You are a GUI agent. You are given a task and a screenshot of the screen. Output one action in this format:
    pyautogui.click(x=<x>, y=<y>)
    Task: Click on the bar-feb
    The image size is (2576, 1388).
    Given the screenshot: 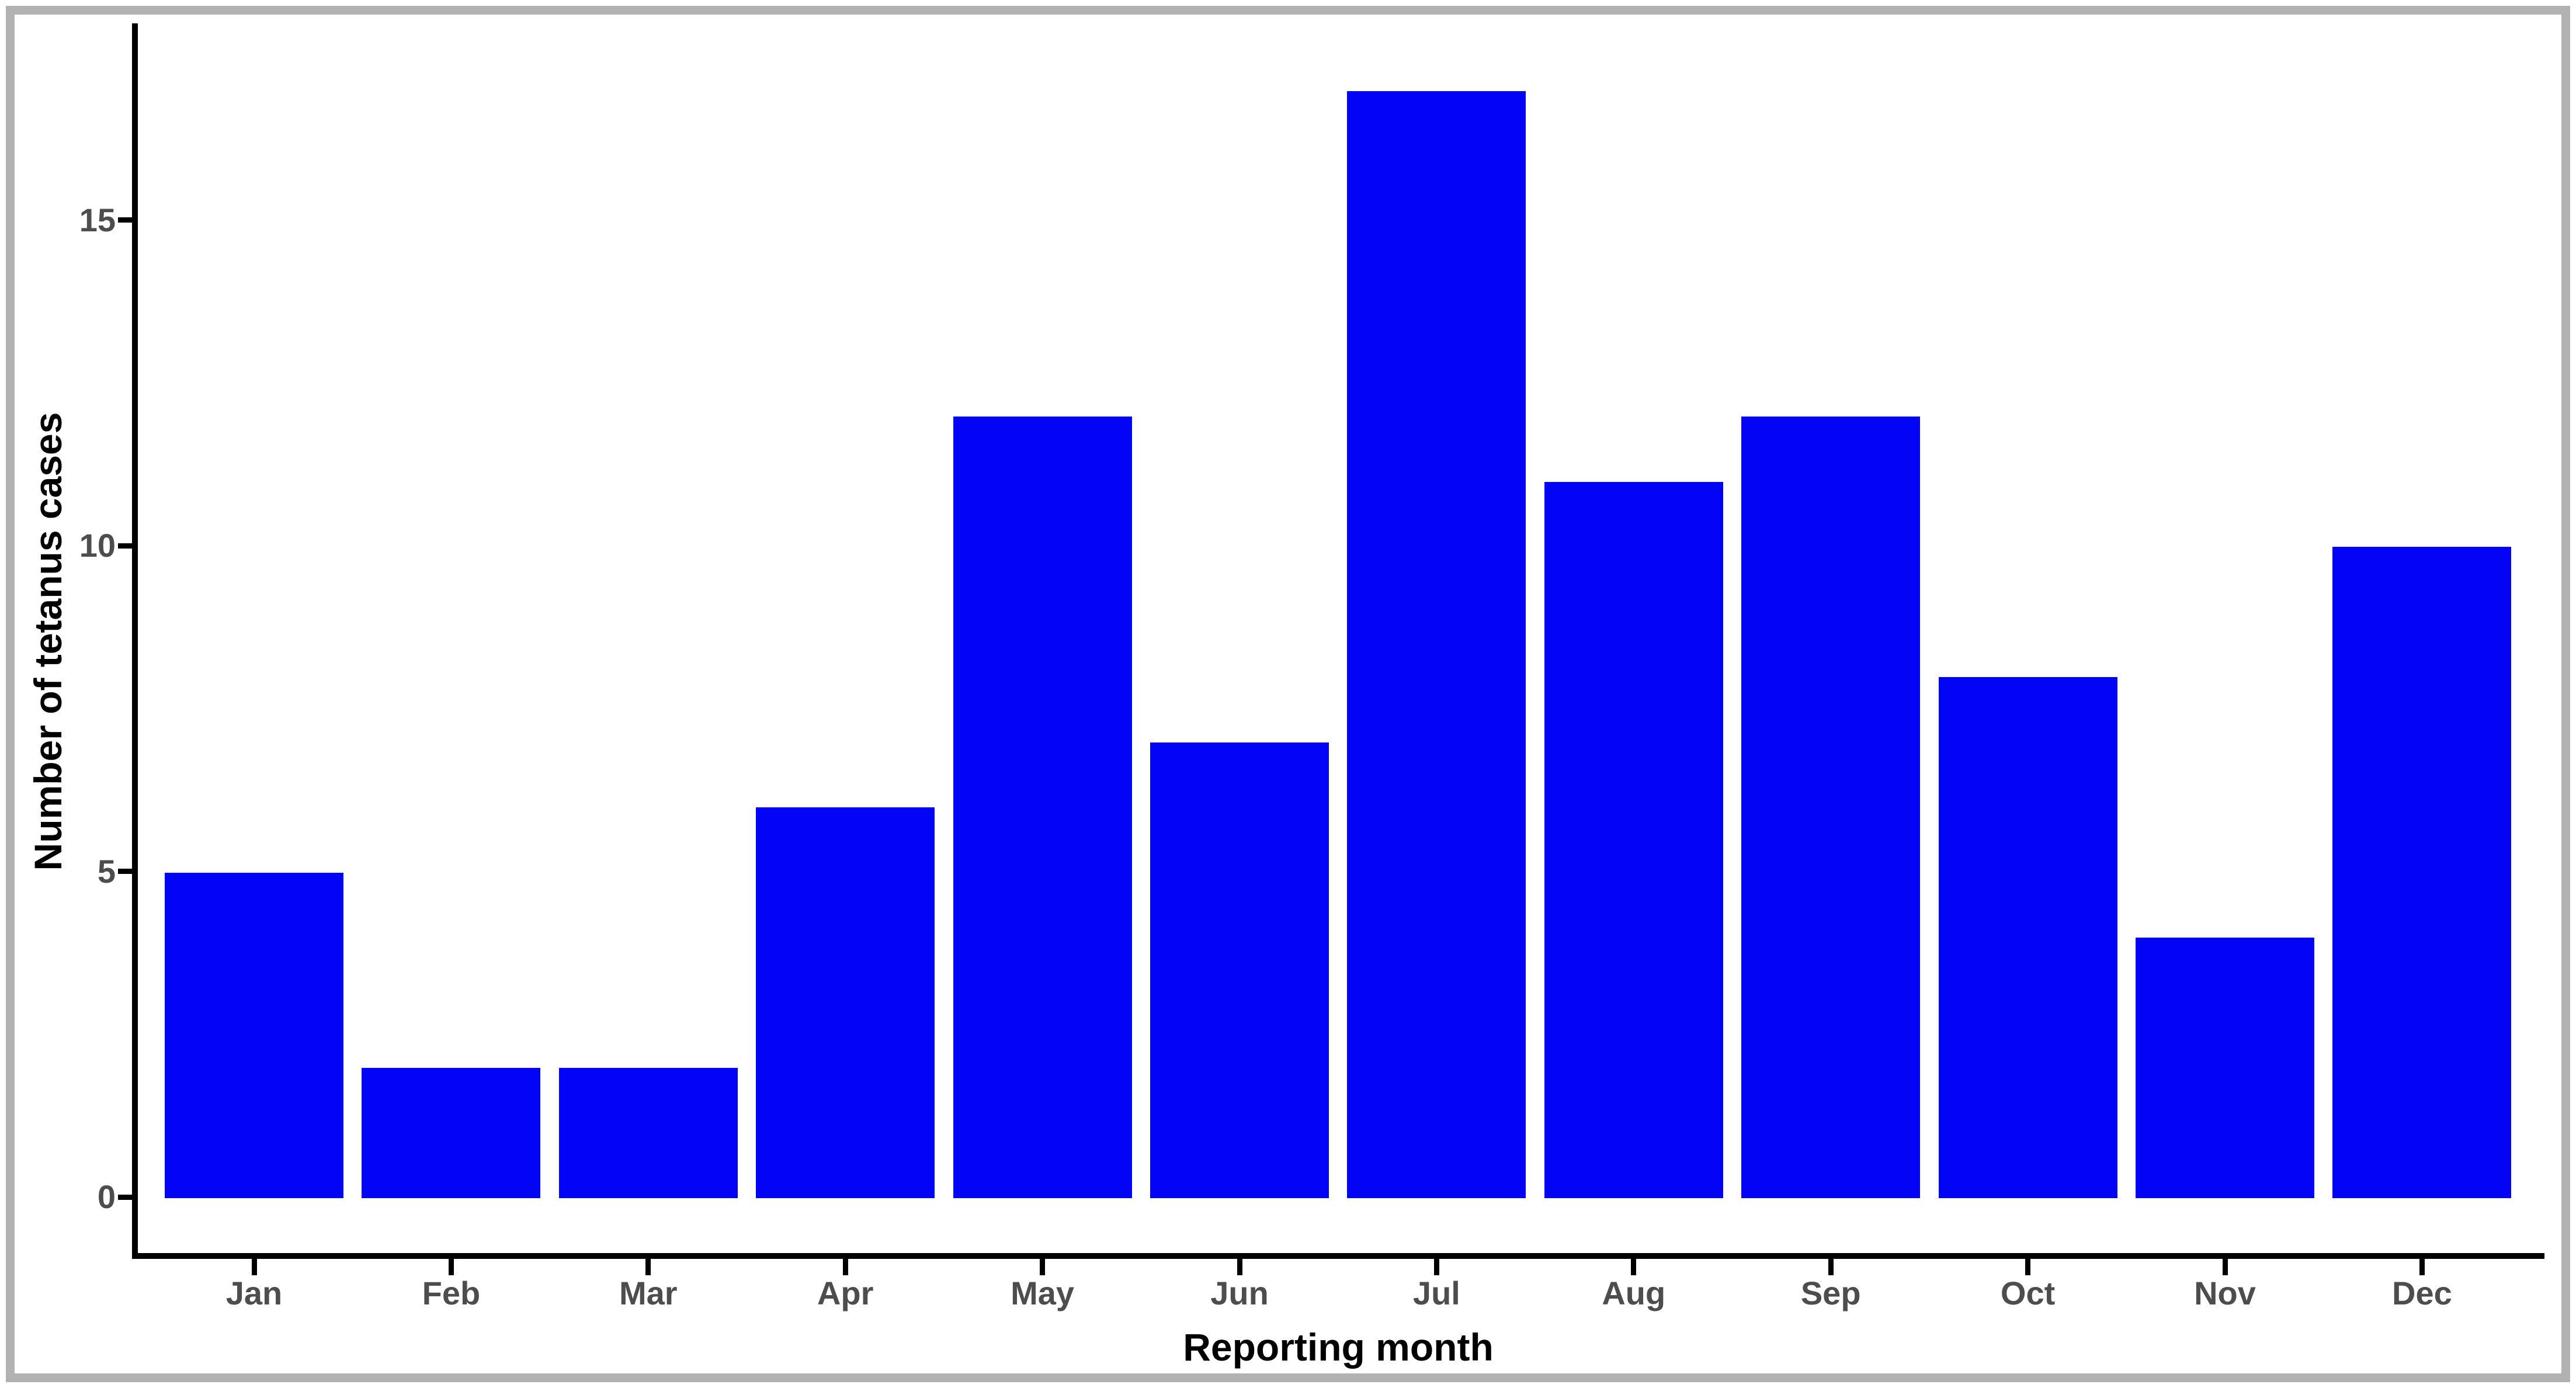 What is the action you would take?
    pyautogui.click(x=451, y=1133)
    